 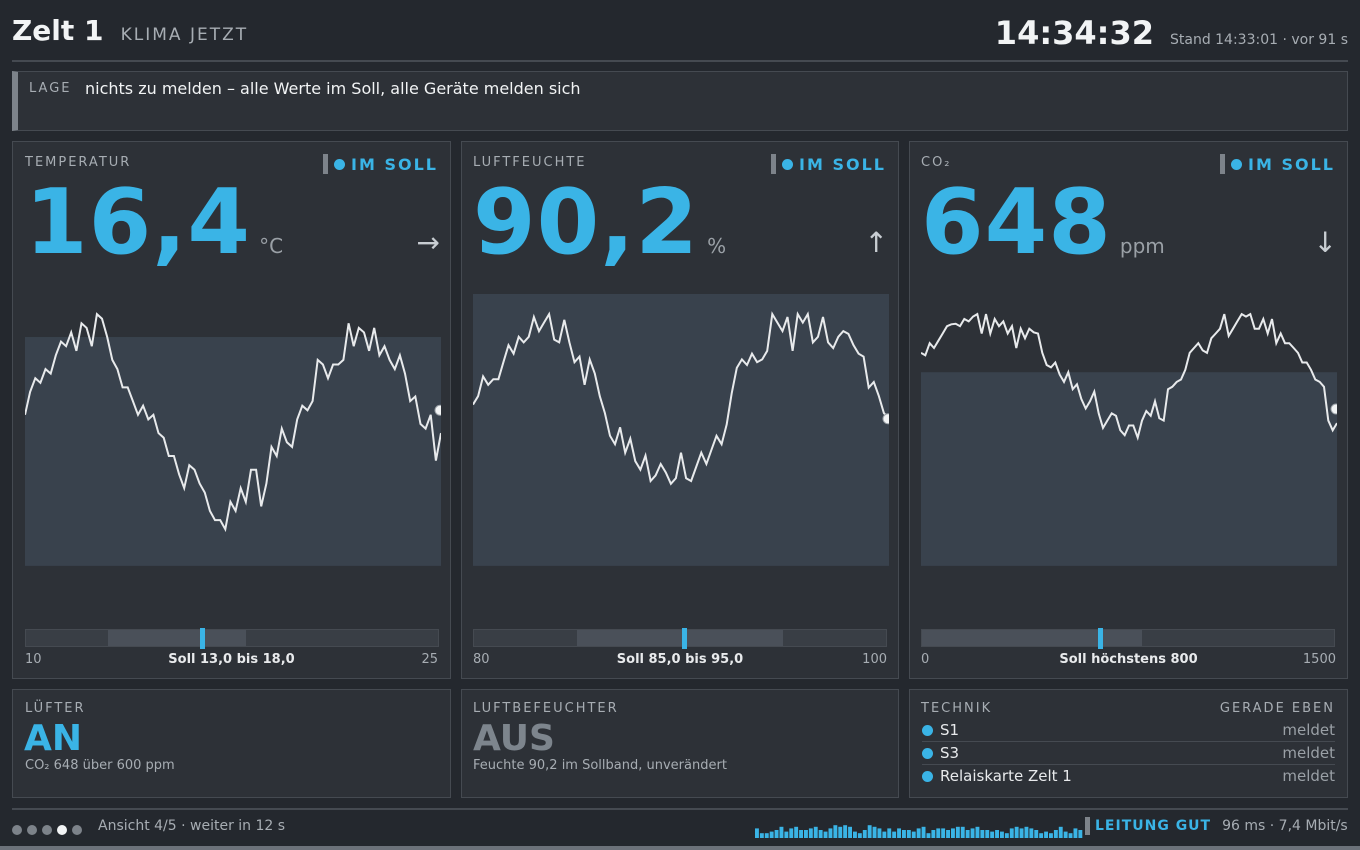 I want to click on metric-label: LUFTFEUCHTE, so click(x=530, y=162).